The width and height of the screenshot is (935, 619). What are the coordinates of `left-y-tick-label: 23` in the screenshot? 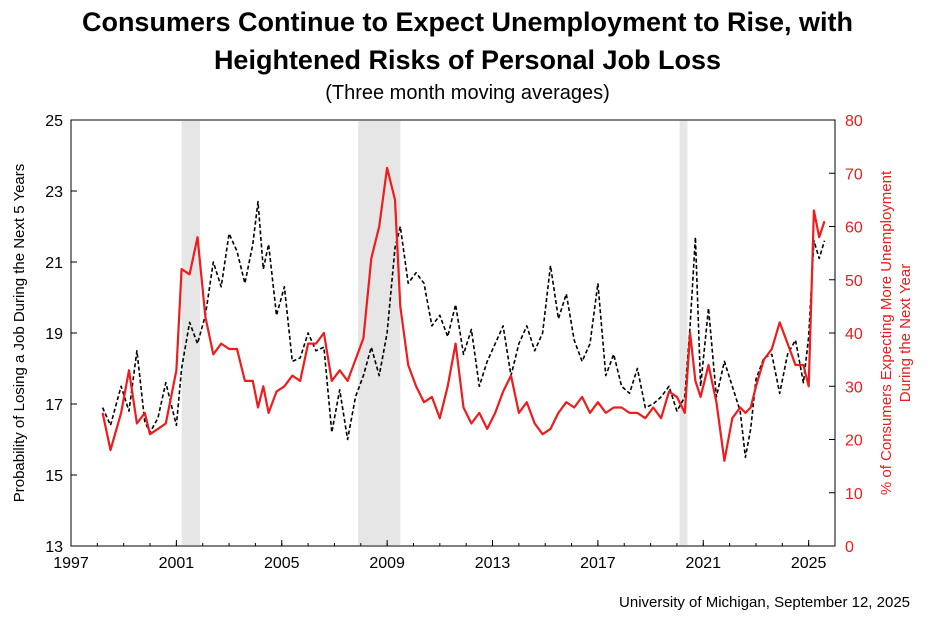 It's located at (54, 192).